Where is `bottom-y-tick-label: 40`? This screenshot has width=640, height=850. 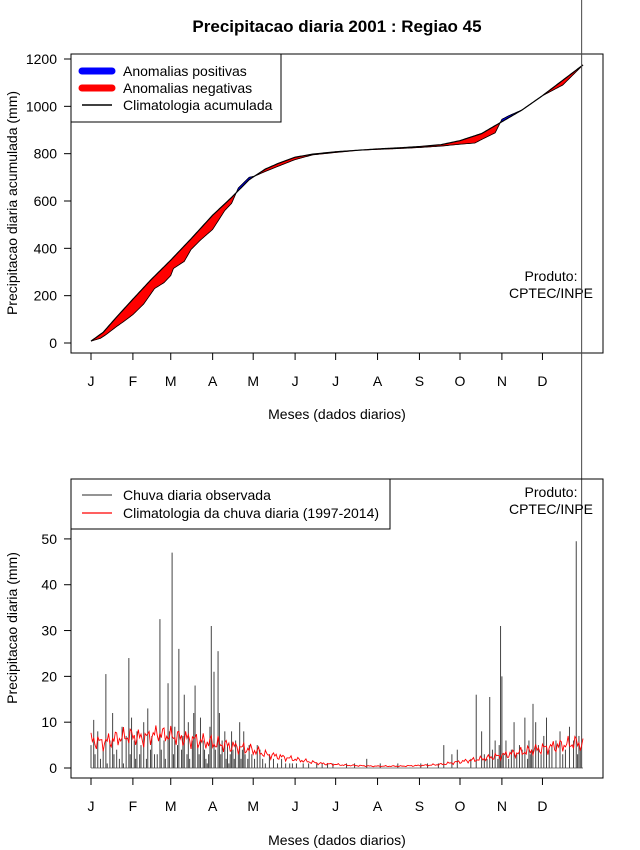
bottom-y-tick-label: 40 is located at coordinates (49, 585).